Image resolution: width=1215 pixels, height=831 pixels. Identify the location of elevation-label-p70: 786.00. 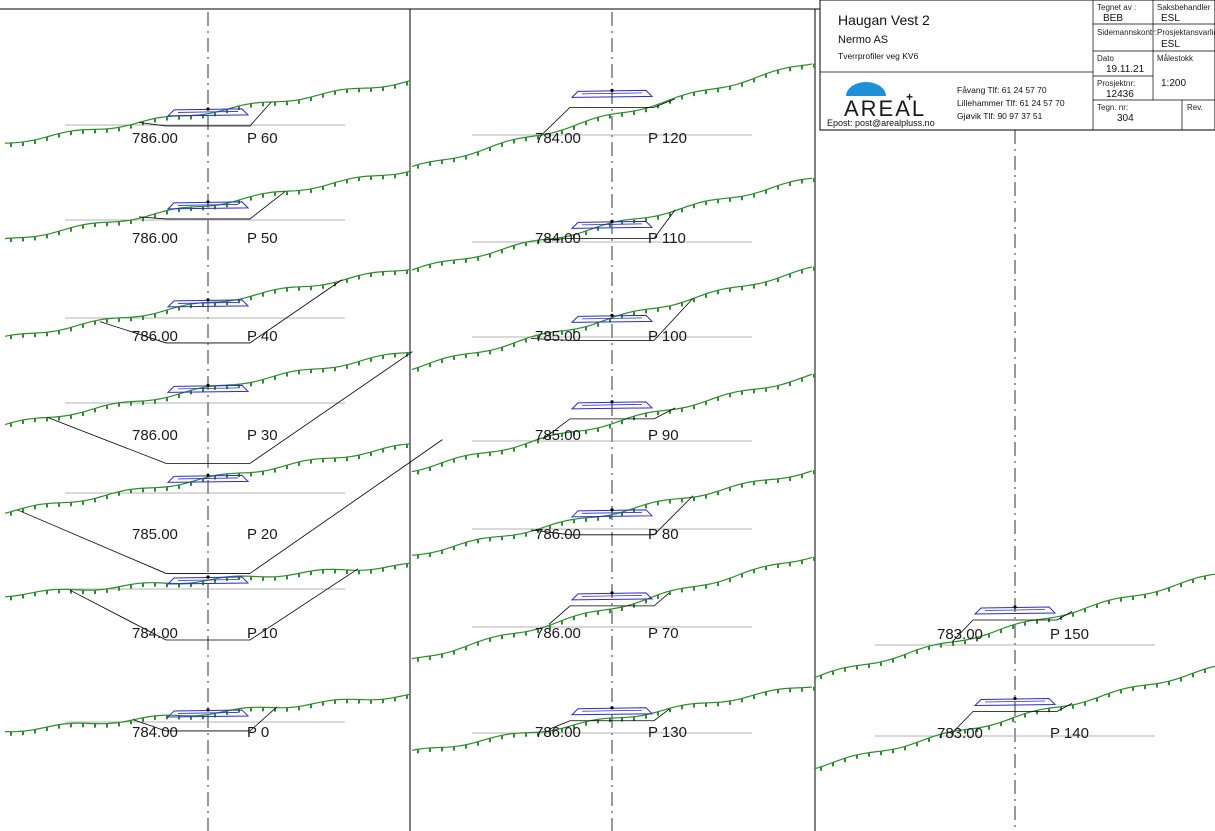
(558, 732).